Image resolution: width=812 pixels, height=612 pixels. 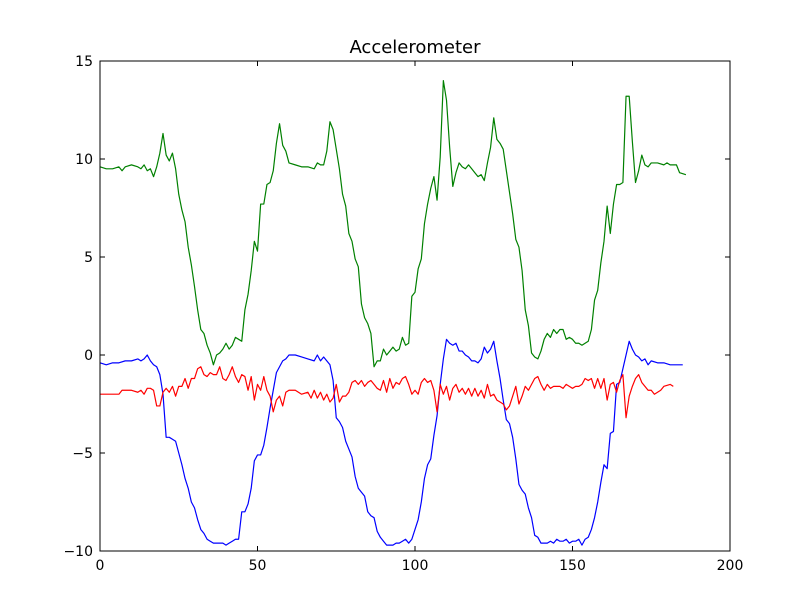 What do you see at coordinates (88, 258) in the screenshot?
I see `y-tick-label: 5` at bounding box center [88, 258].